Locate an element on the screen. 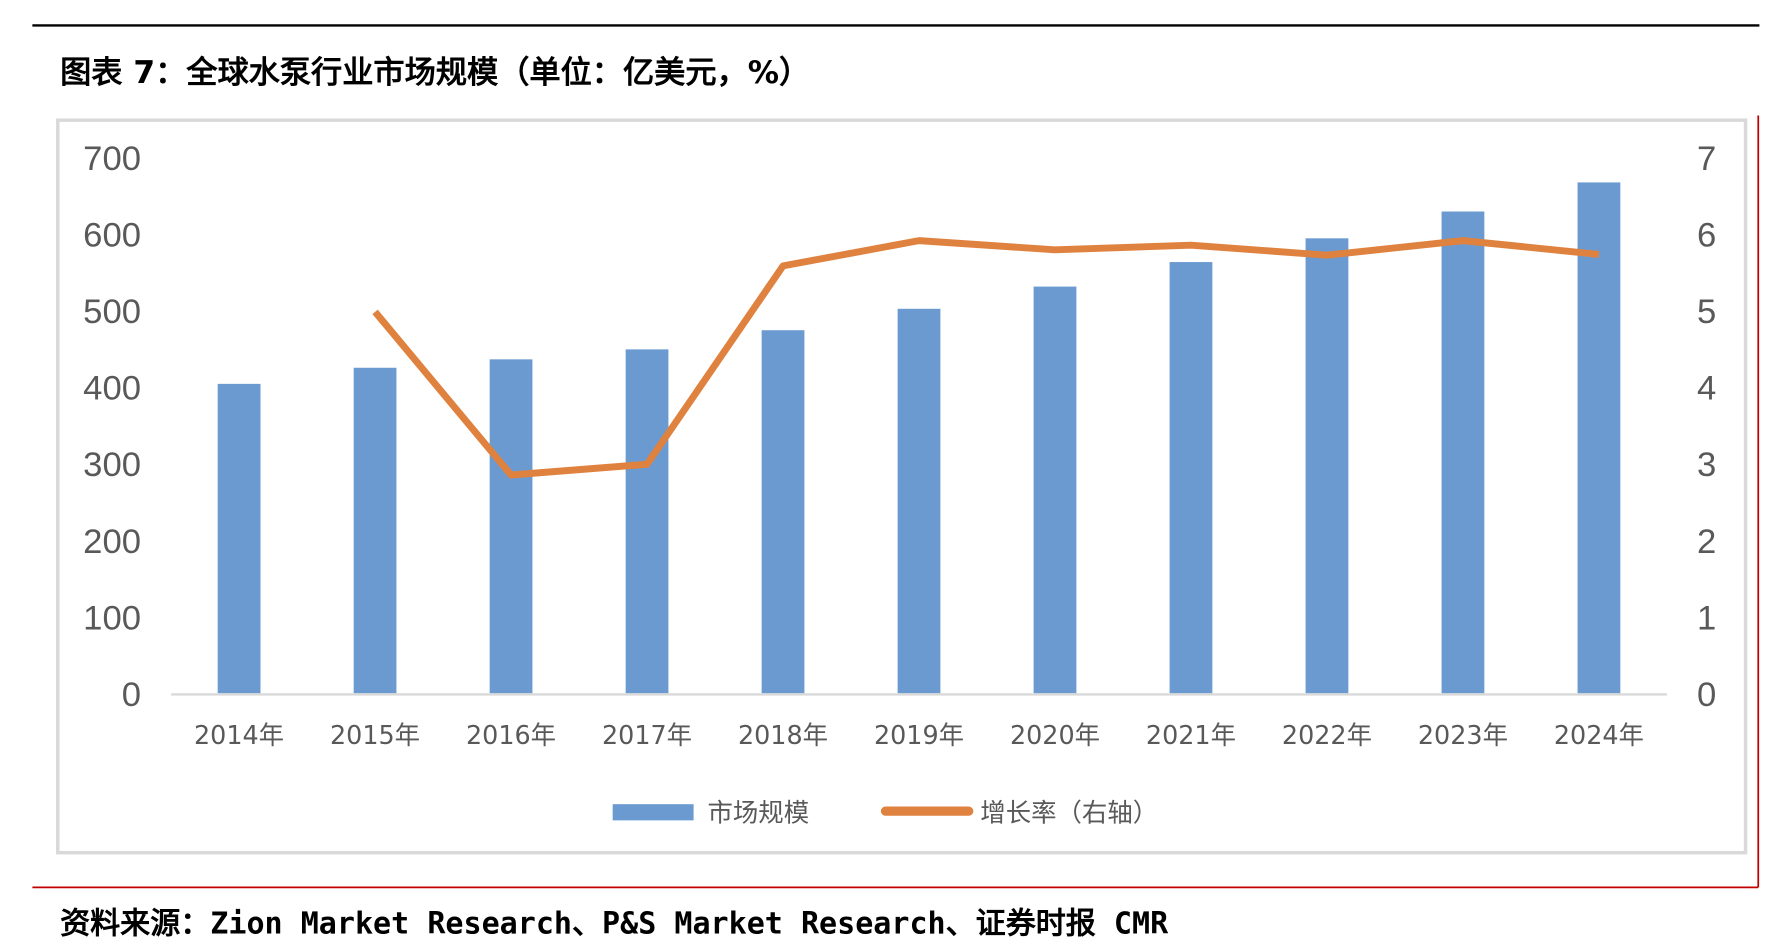  bar-2021年 is located at coordinates (1191, 478).